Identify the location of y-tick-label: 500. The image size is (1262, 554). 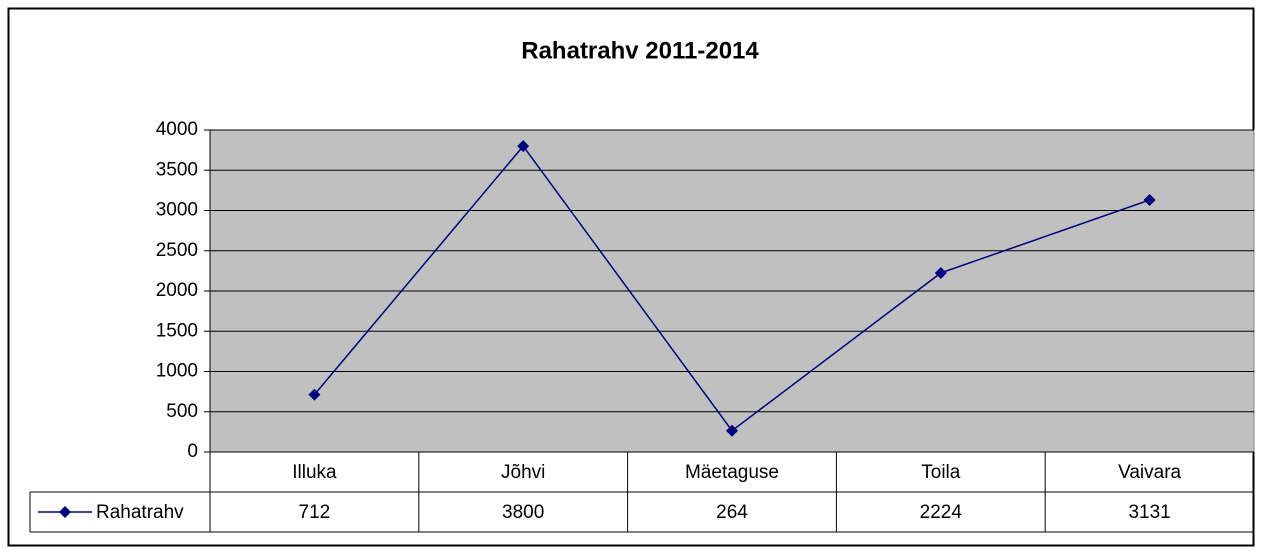
(182, 411).